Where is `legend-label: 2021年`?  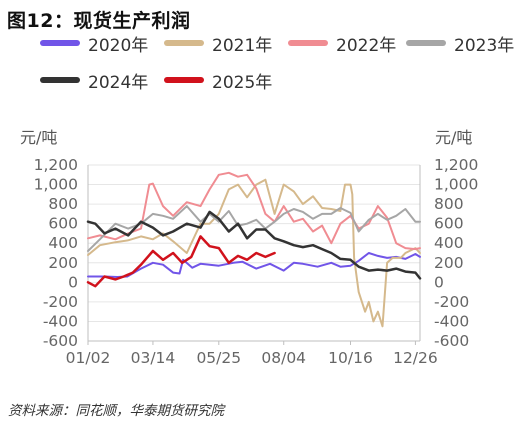 legend-label: 2021年 is located at coordinates (242, 45).